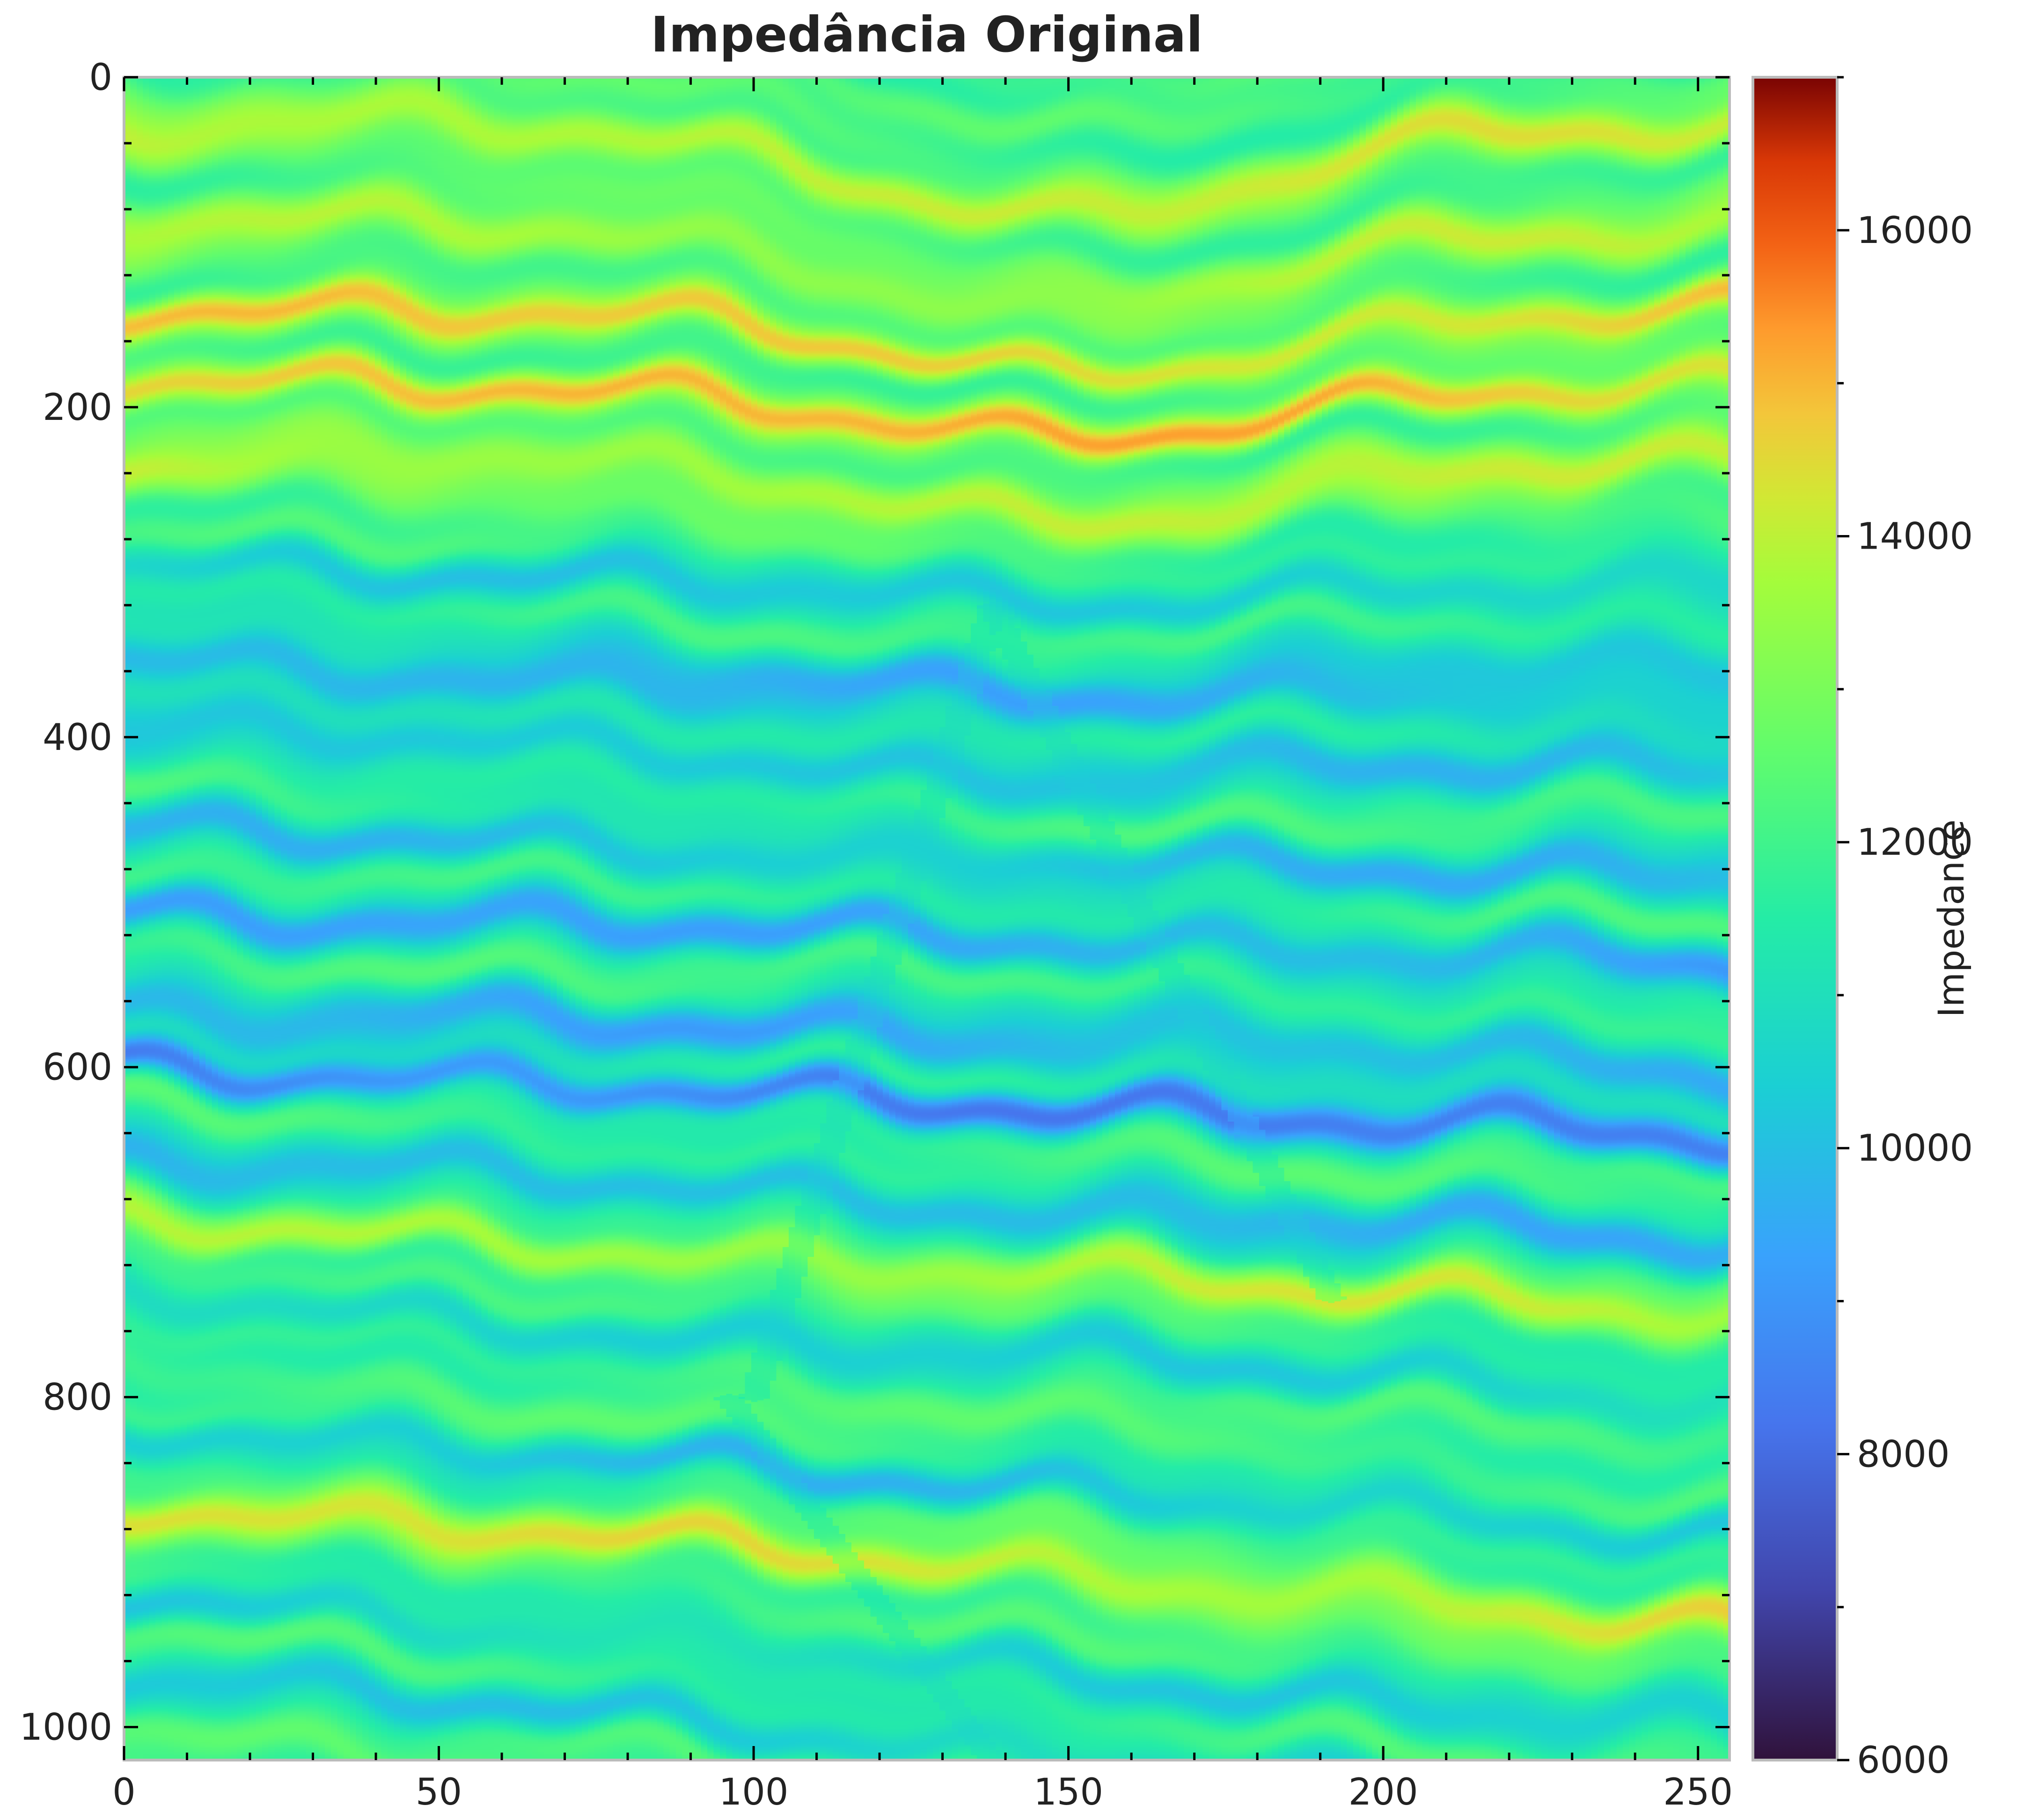 The image size is (2030, 1820). What do you see at coordinates (65, 1728) in the screenshot?
I see `y-tick-label: 1000` at bounding box center [65, 1728].